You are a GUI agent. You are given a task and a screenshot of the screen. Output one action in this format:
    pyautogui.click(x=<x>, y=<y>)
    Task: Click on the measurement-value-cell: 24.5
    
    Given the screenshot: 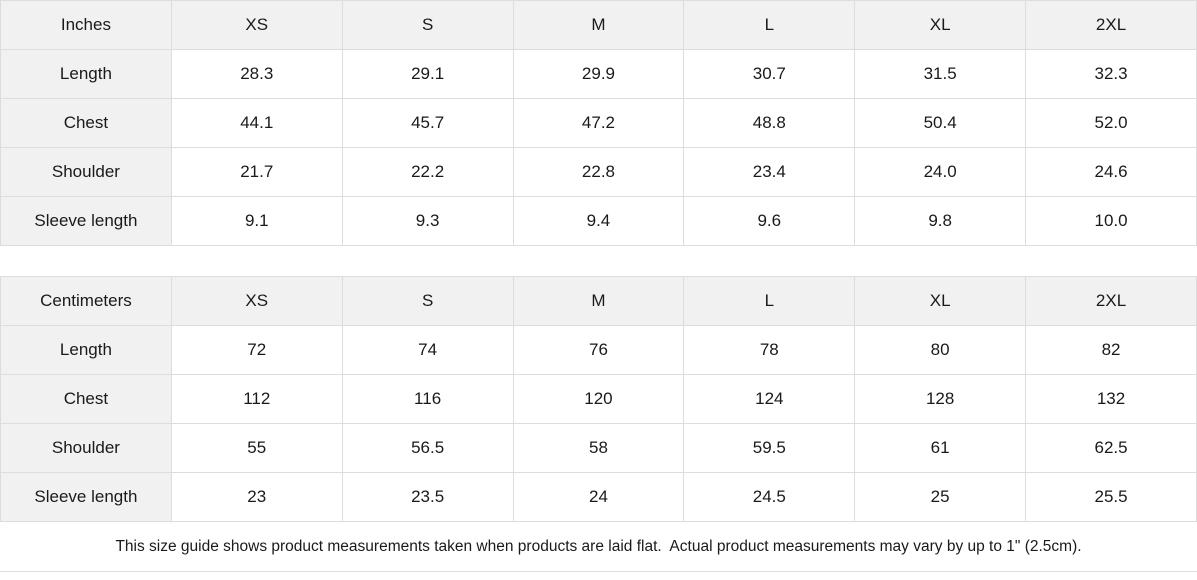 What is the action you would take?
    pyautogui.click(x=769, y=497)
    